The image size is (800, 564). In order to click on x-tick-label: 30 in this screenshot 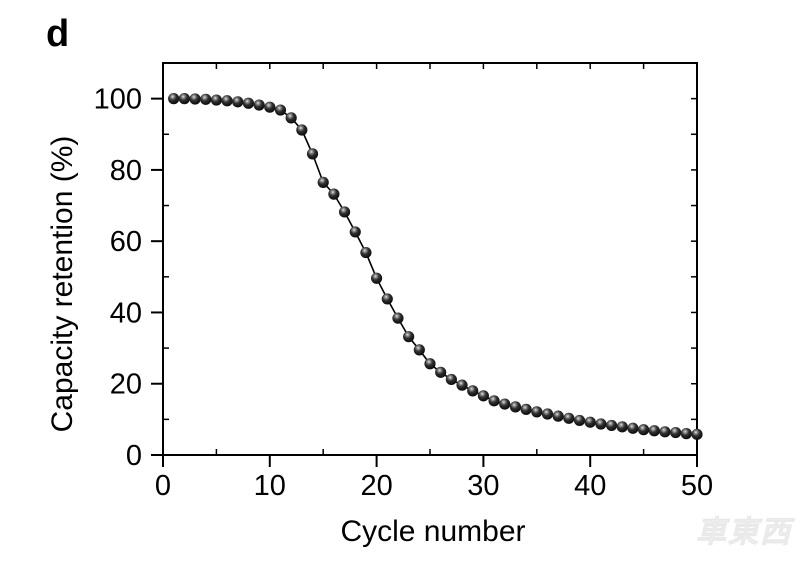, I will do `click(483, 486)`.